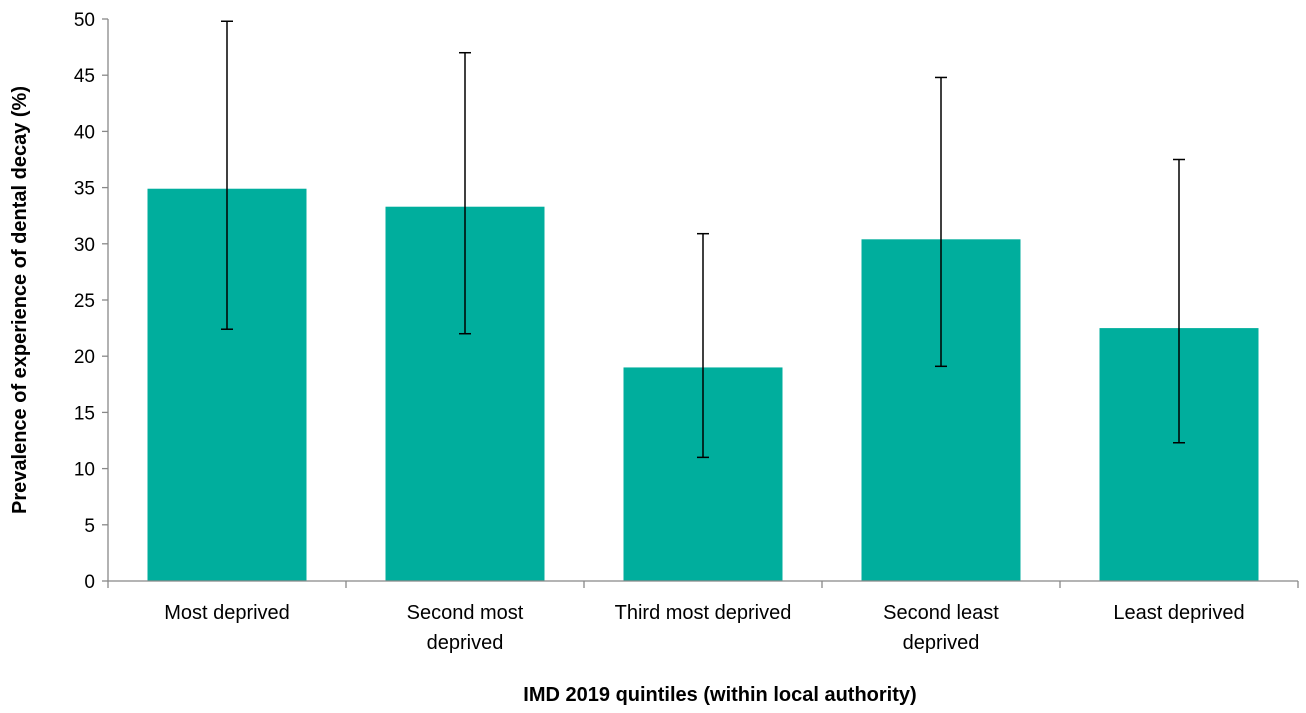 This screenshot has width=1306, height=713. I want to click on x-category-label: Second least deprived, so click(941, 628).